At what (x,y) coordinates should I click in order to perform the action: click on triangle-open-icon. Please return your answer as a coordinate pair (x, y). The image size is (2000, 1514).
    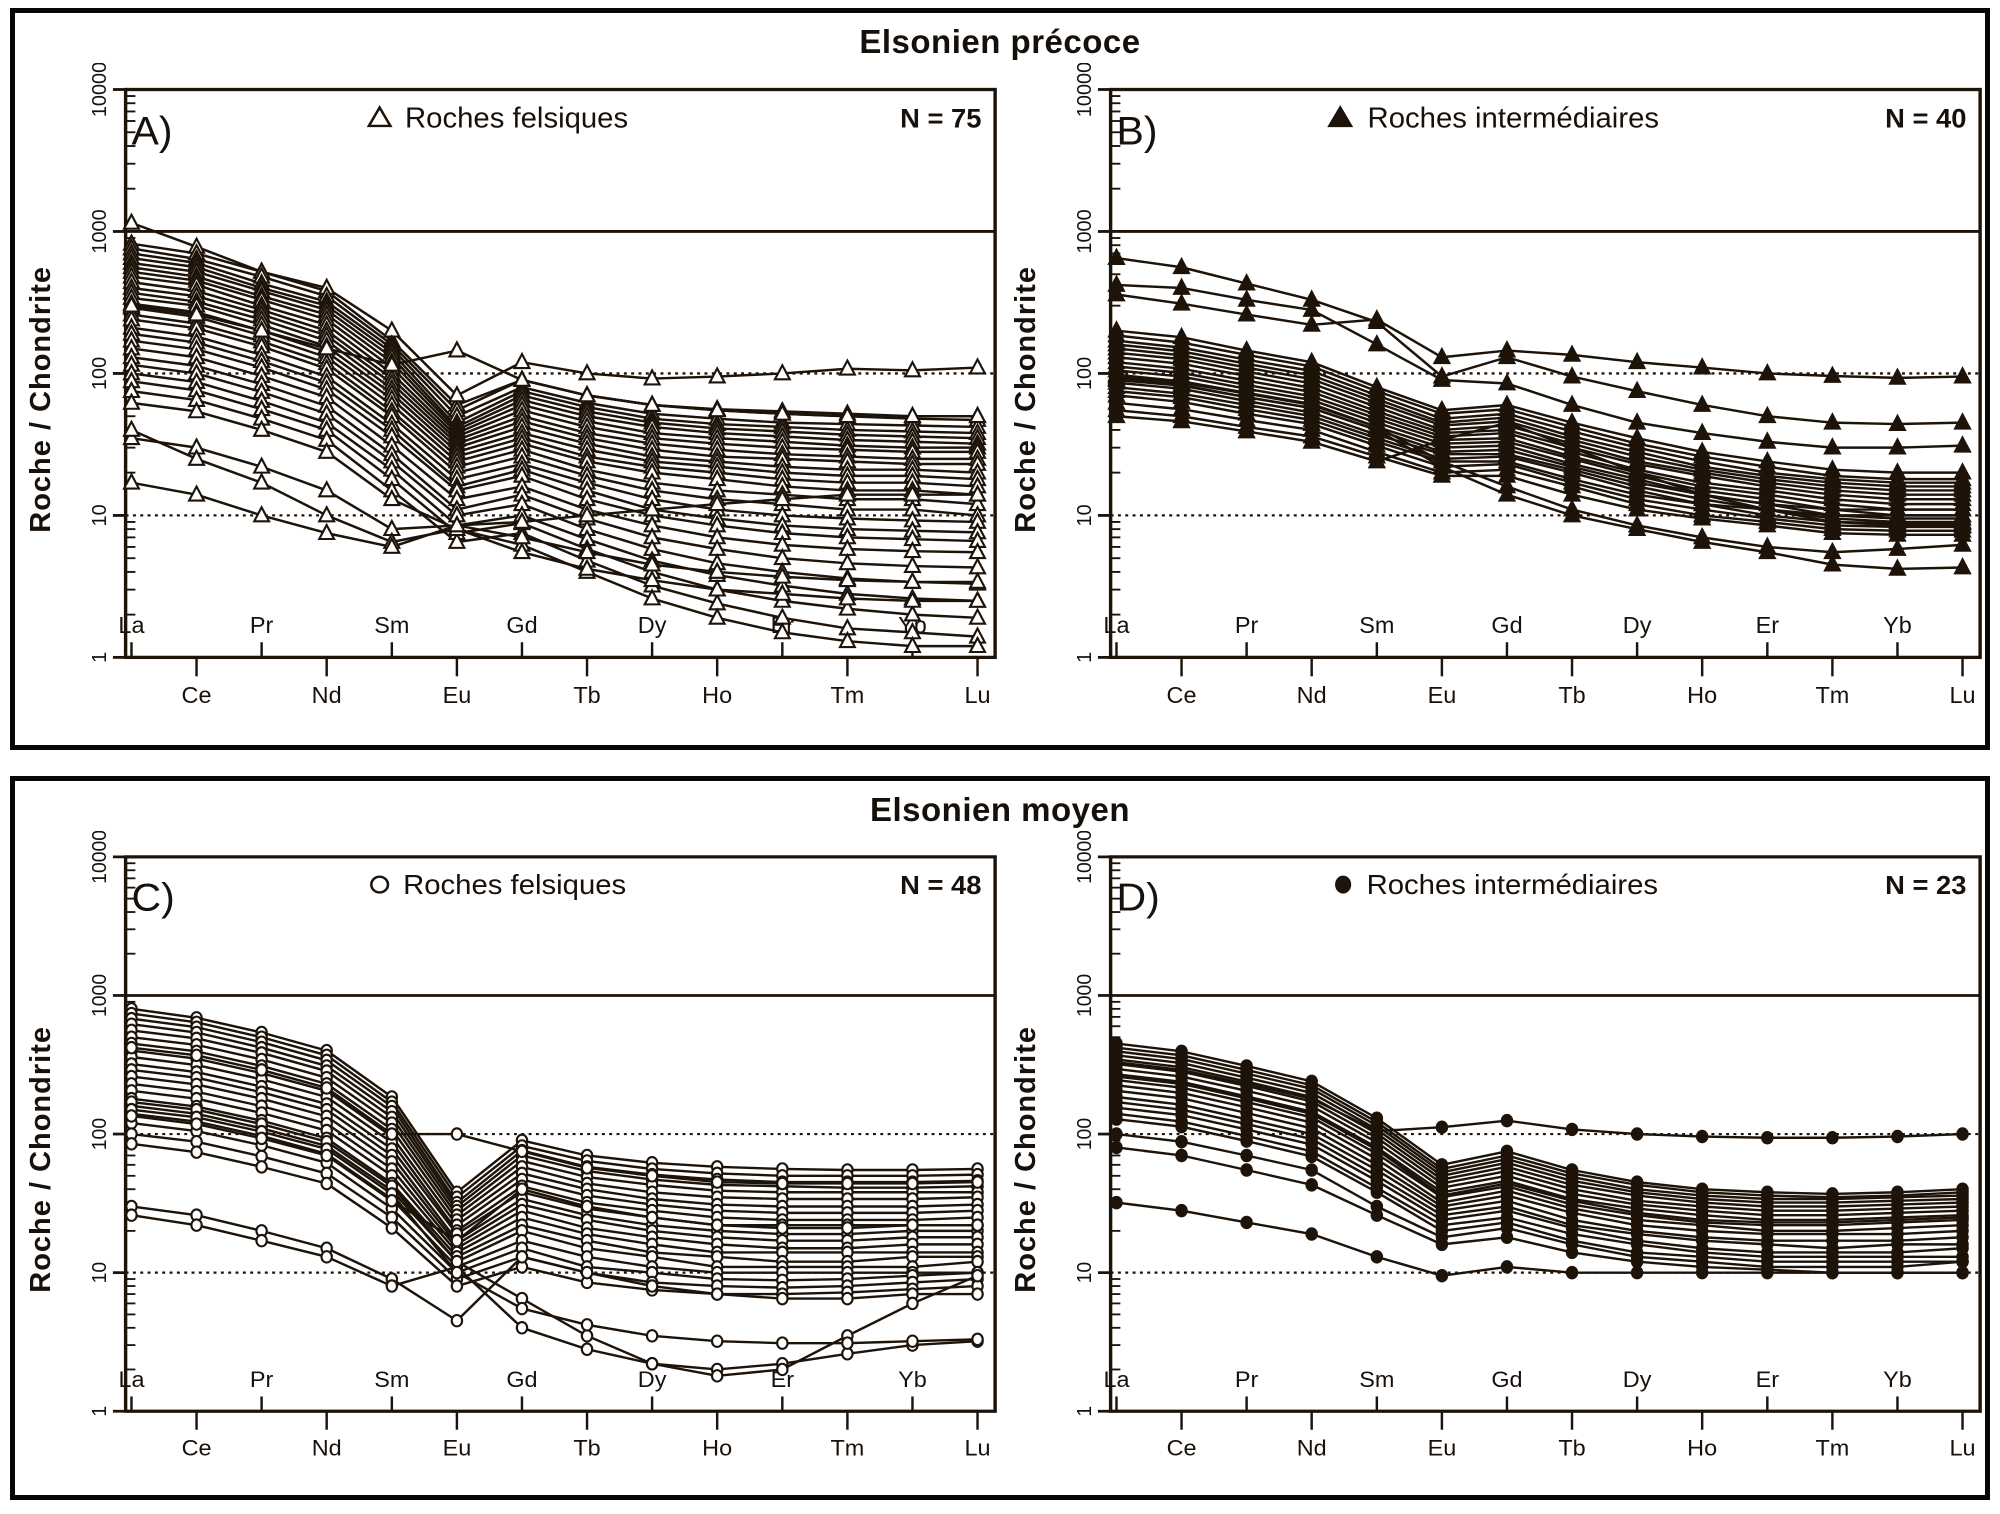
    Looking at the image, I should click on (379, 116).